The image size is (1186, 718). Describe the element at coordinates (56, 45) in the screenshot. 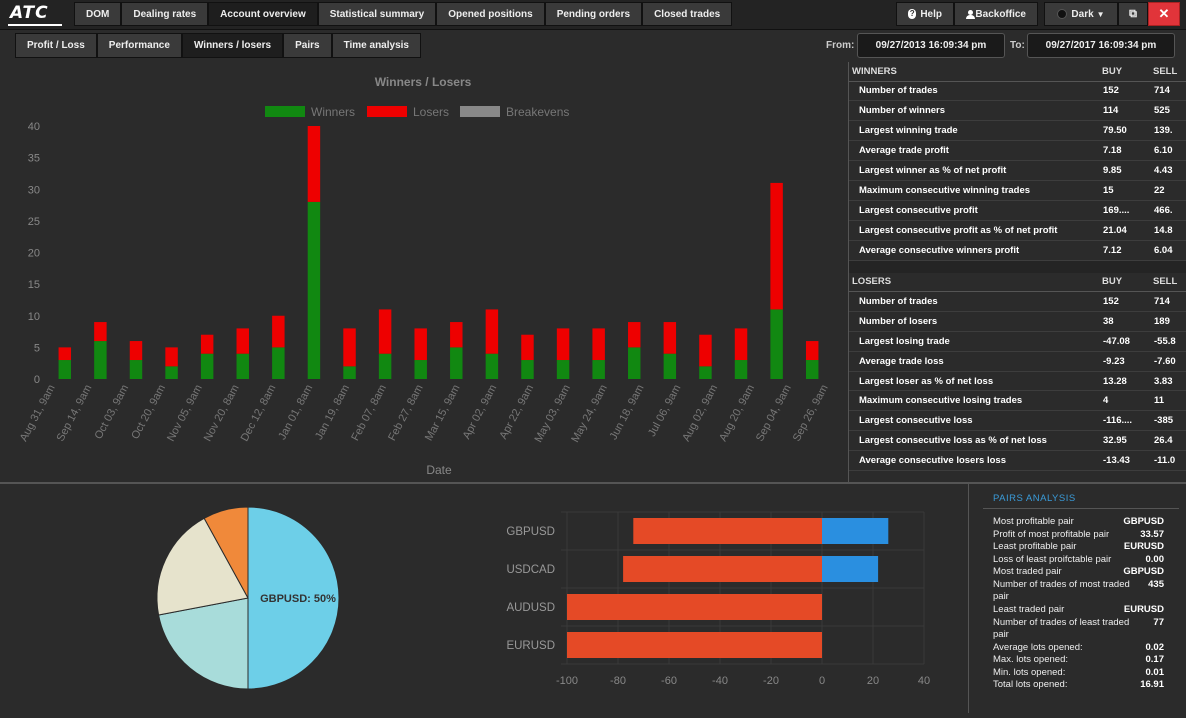

I see `tab-profit-loss: Profit / Loss` at that location.